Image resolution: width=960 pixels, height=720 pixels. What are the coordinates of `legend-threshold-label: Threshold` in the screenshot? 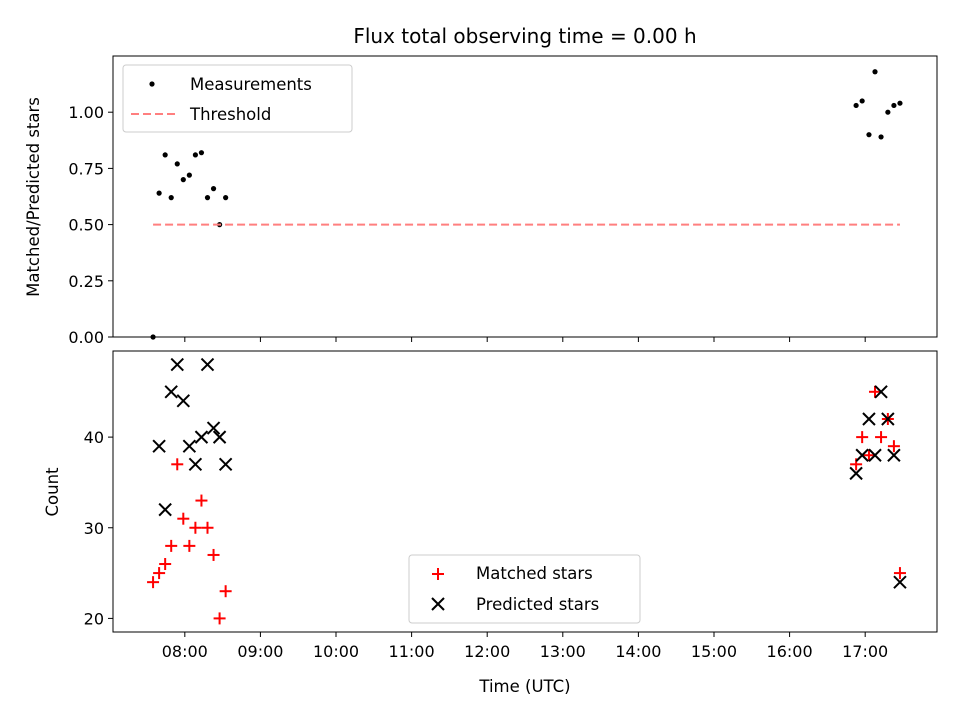 It's located at (230, 114).